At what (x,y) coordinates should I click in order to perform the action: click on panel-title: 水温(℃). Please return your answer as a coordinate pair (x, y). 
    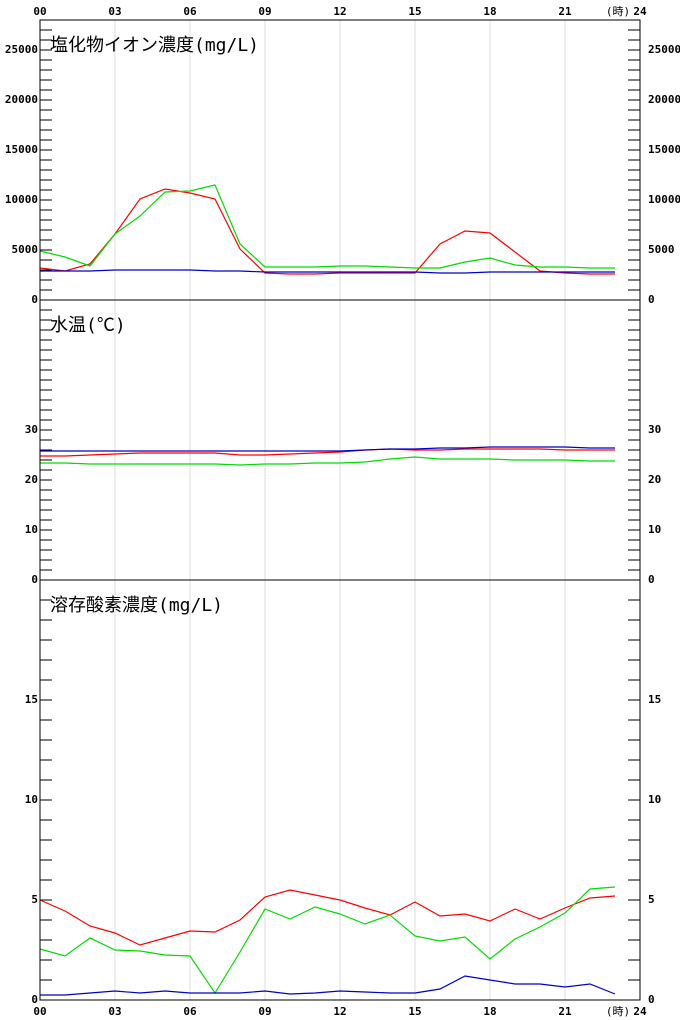
    Looking at the image, I should click on (88, 325).